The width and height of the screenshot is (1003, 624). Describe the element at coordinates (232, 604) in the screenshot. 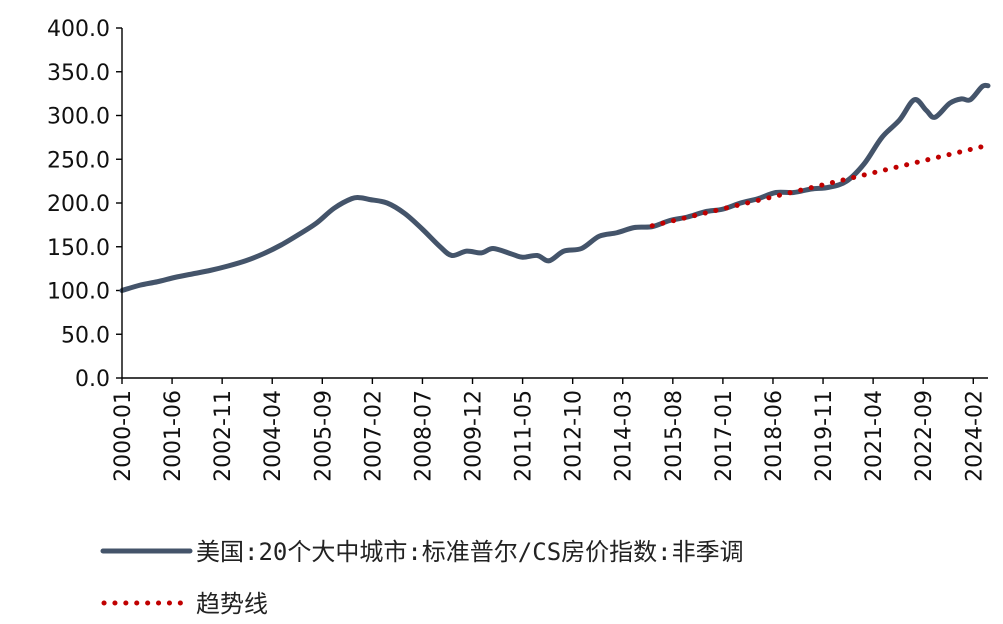

I see `legend-label-trend: 趋势线` at that location.